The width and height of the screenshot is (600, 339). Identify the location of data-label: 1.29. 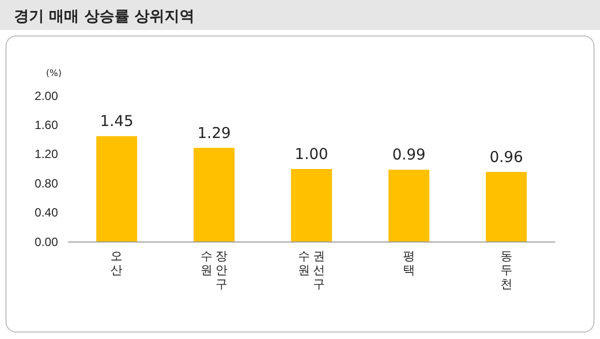
(214, 133).